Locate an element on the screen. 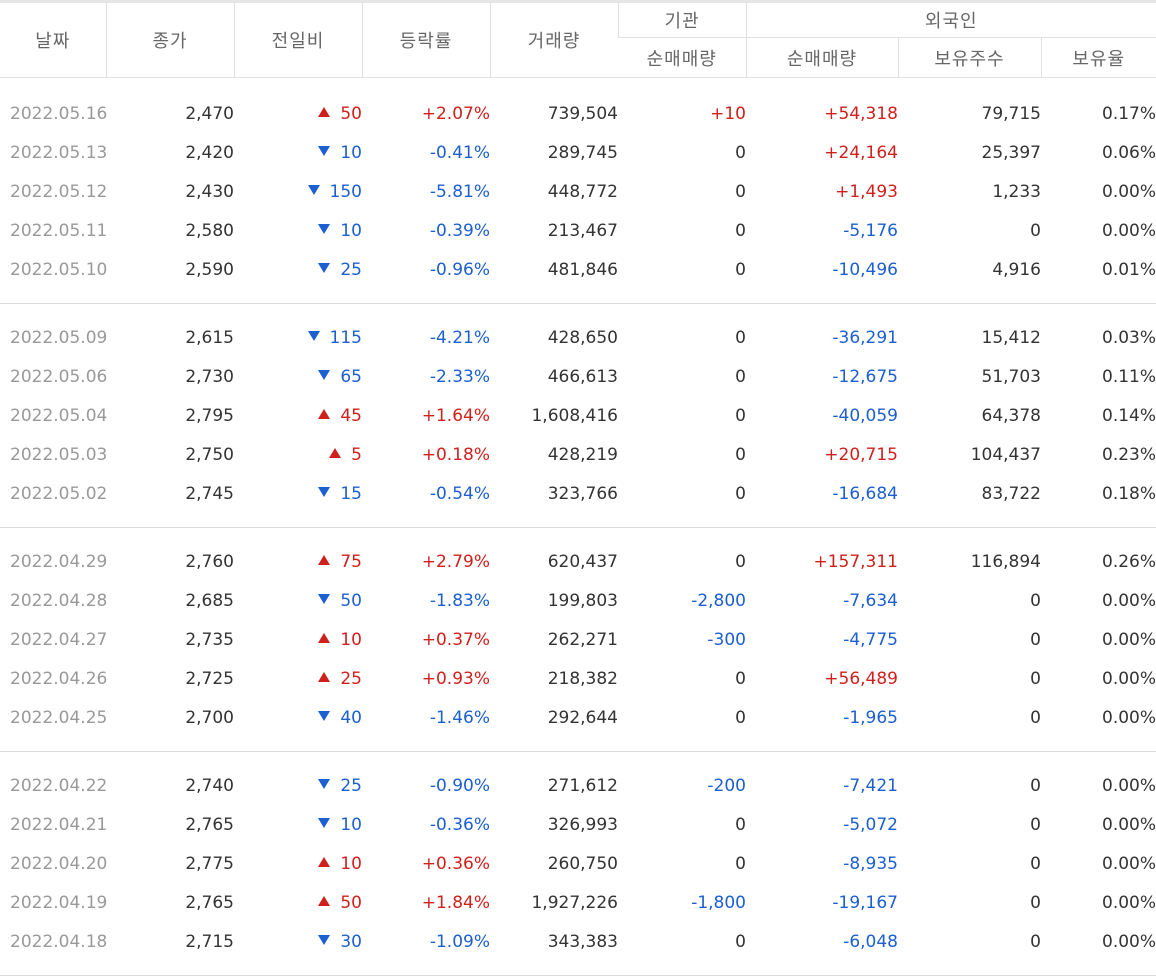 The height and width of the screenshot is (980, 1156). foreign-net-cell: -36,291 is located at coordinates (865, 337).